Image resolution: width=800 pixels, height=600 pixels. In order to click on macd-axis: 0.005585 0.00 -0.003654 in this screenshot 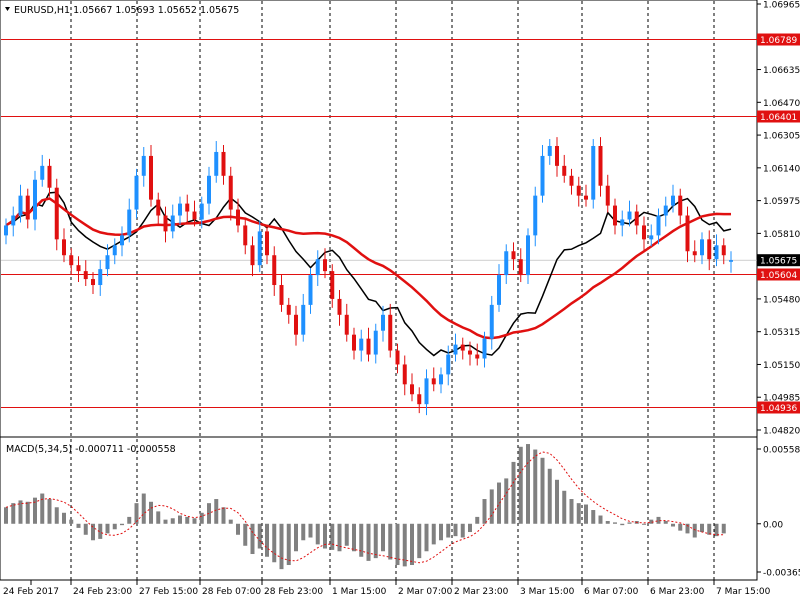, I will do `click(778, 512)`.